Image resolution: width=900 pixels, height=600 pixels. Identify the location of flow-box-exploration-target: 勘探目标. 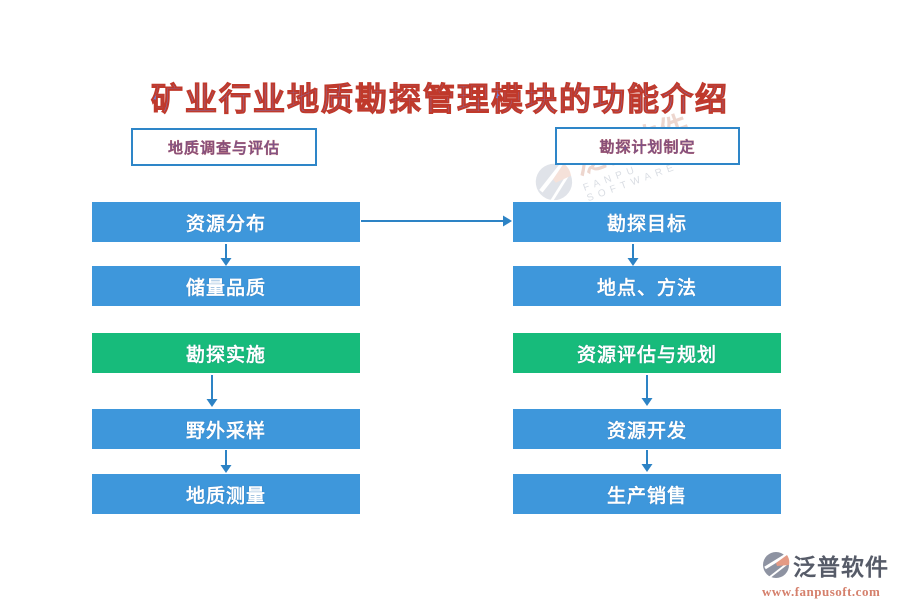
(647, 222).